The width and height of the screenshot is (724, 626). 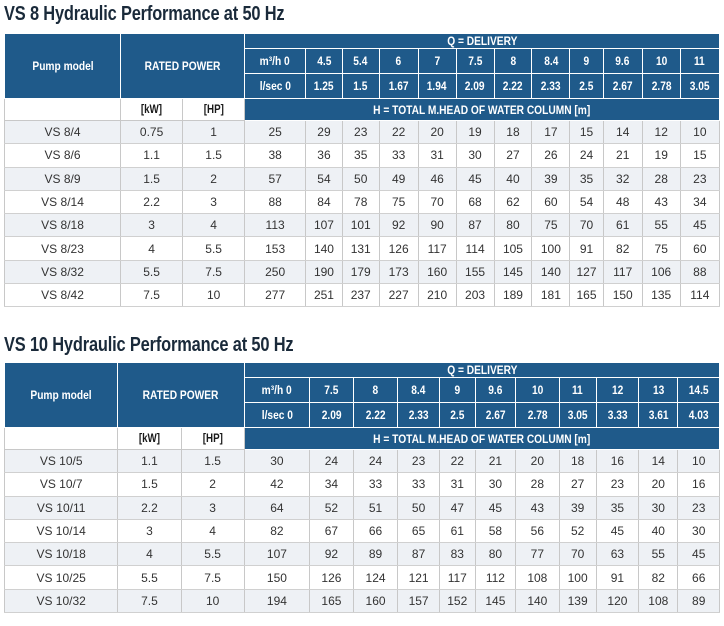 What do you see at coordinates (617, 577) in the screenshot?
I see `head-value-cell: 91` at bounding box center [617, 577].